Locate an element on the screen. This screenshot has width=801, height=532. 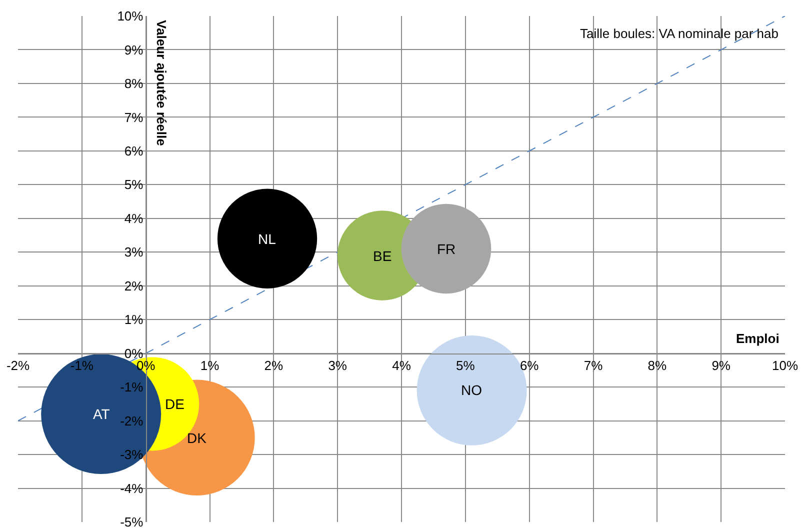
y-tick-label: 2% is located at coordinates (134, 286).